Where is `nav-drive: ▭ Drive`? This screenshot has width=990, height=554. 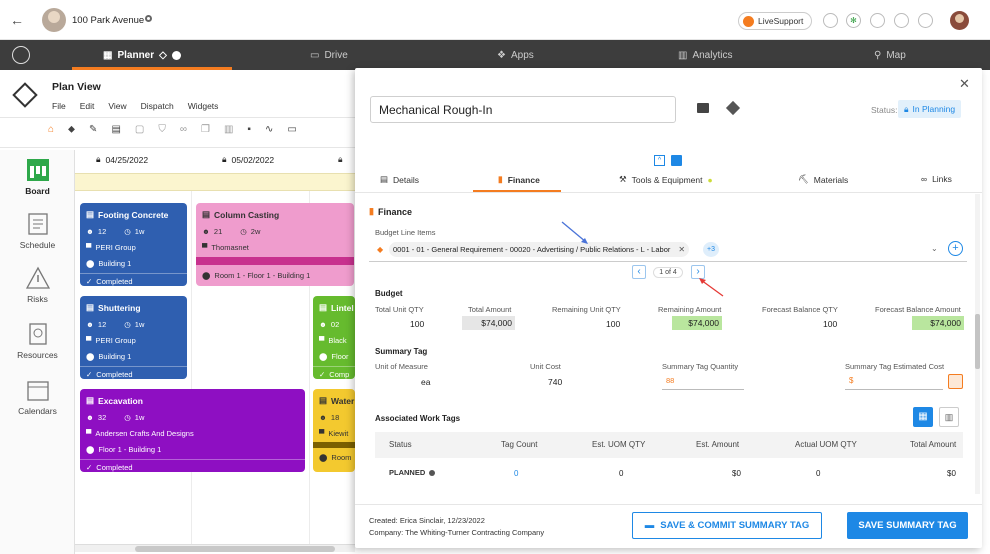 nav-drive: ▭ Drive is located at coordinates (329, 55).